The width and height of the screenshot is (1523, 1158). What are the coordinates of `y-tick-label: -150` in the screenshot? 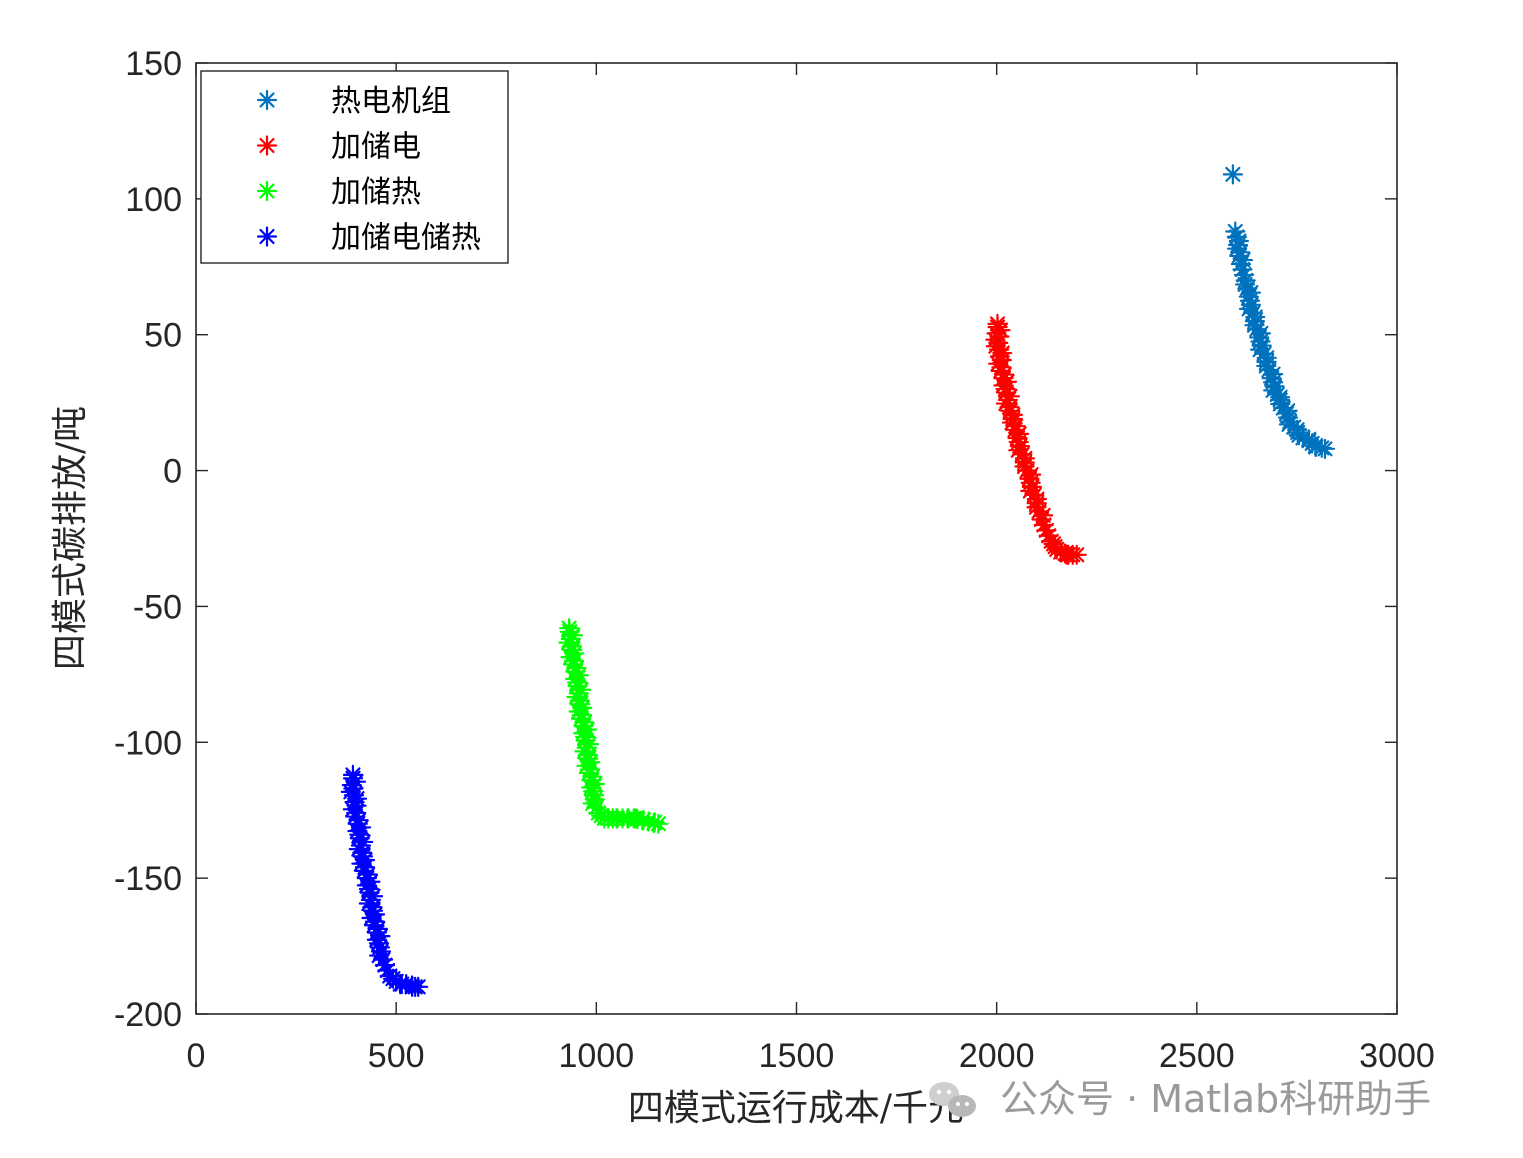 It's located at (148, 879).